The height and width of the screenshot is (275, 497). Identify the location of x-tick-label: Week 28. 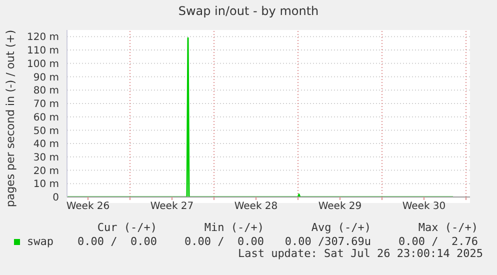
(256, 206).